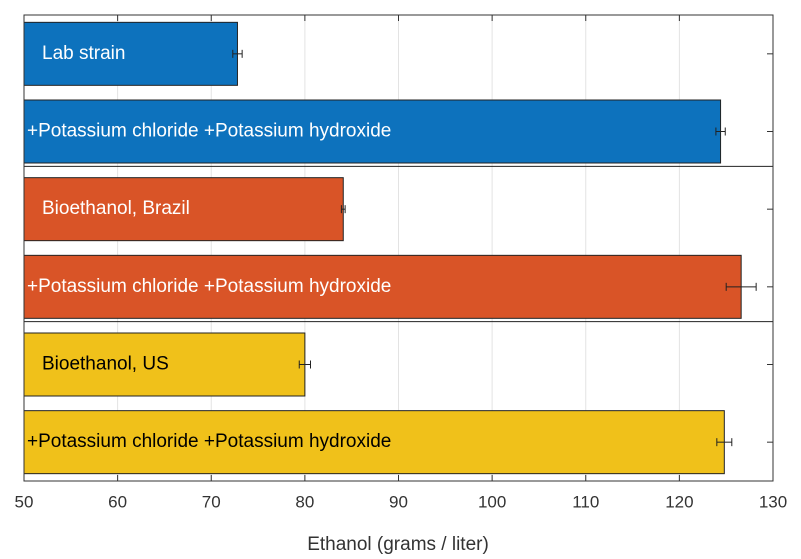 This screenshot has width=801, height=559. What do you see at coordinates (773, 501) in the screenshot?
I see `x-tick-label: 130` at bounding box center [773, 501].